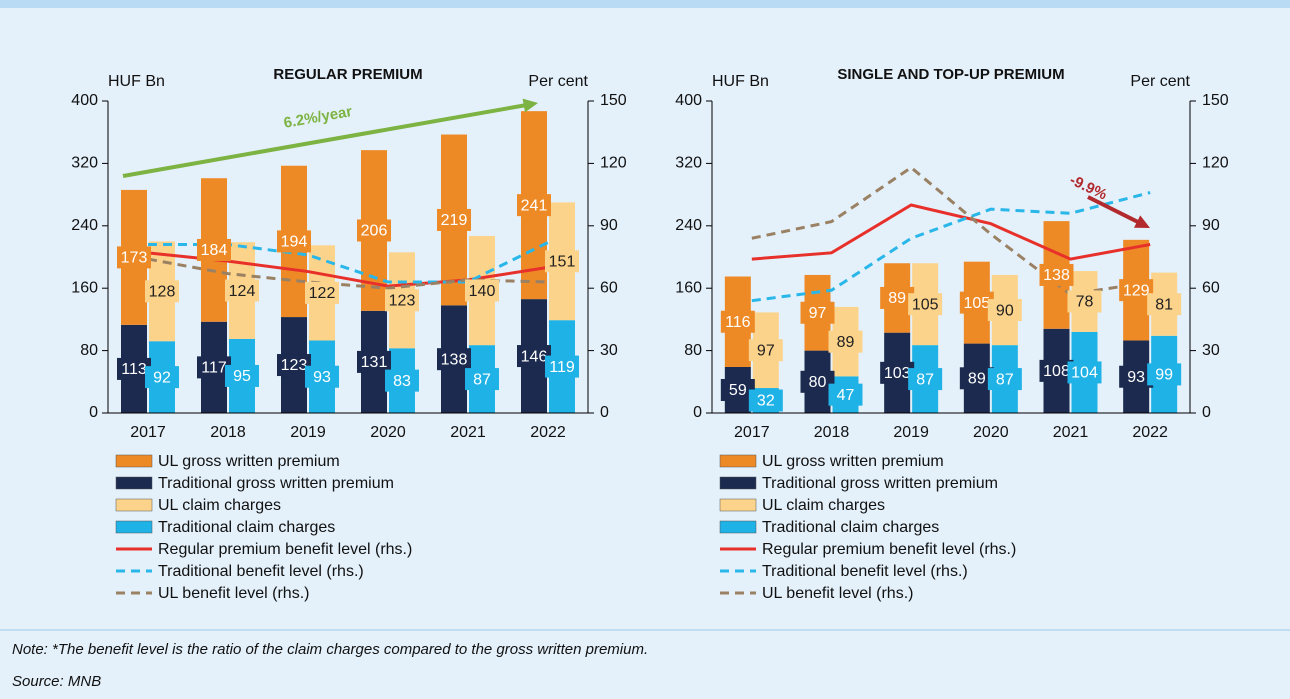 The width and height of the screenshot is (1290, 699). I want to click on value-label: 206, so click(374, 231).